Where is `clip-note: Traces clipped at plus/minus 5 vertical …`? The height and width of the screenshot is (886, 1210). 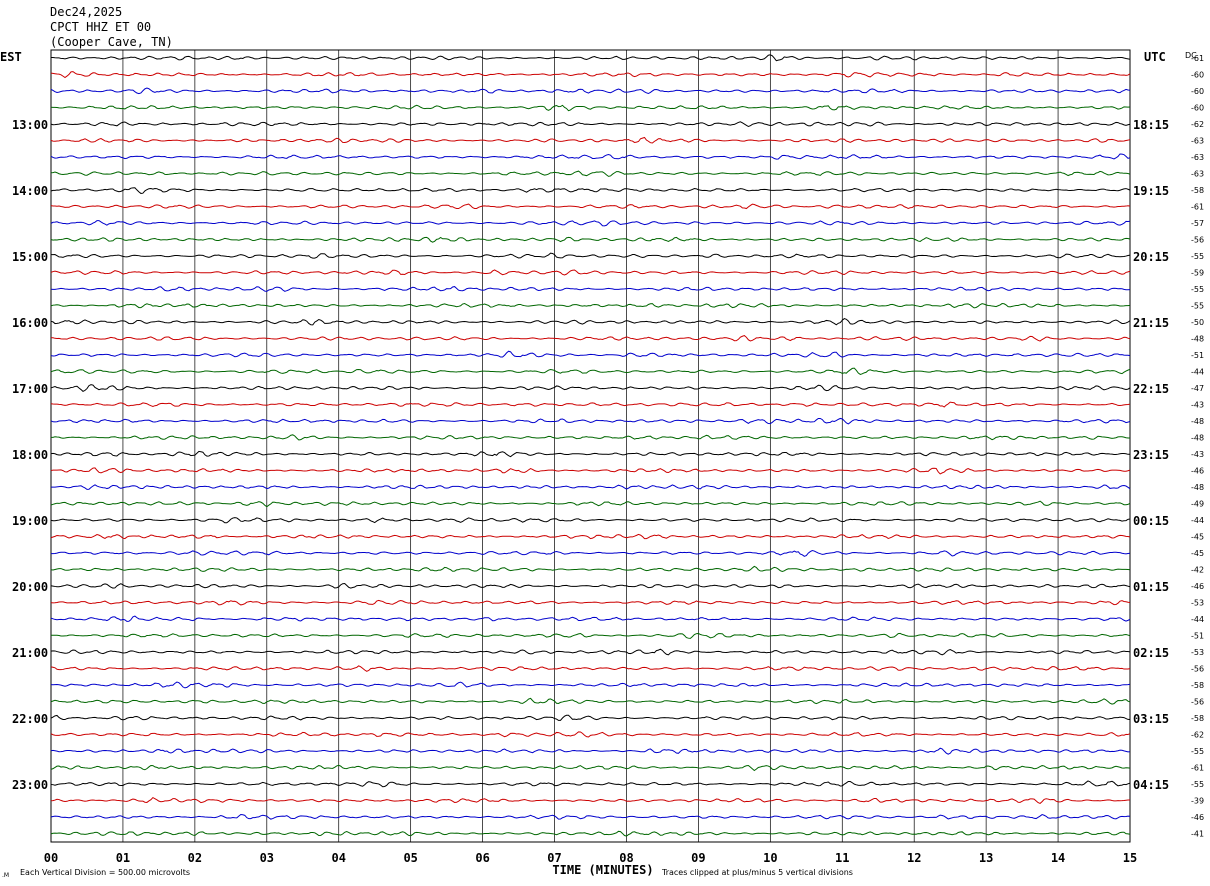 clip-note: Traces clipped at plus/minus 5 vertical … is located at coordinates (757, 872).